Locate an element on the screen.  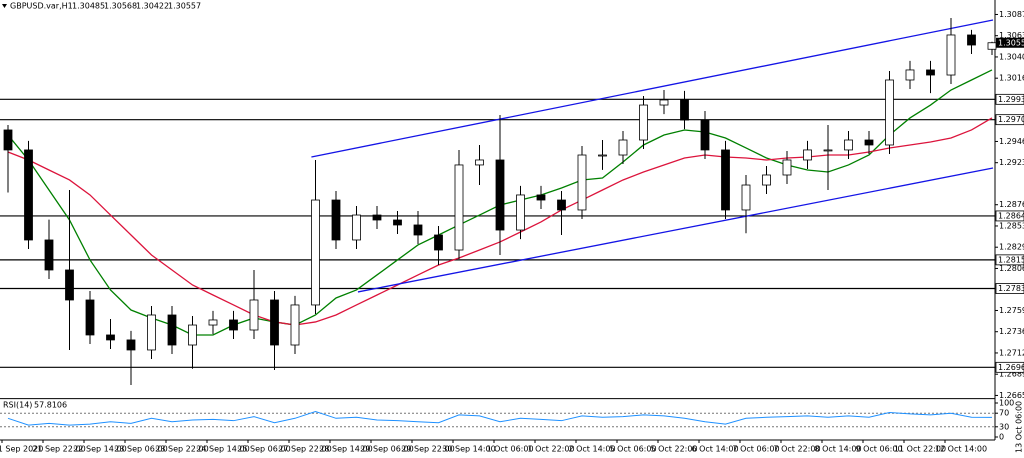
x-tick-label: 1 Oct 22:00 is located at coordinates (550, 449).